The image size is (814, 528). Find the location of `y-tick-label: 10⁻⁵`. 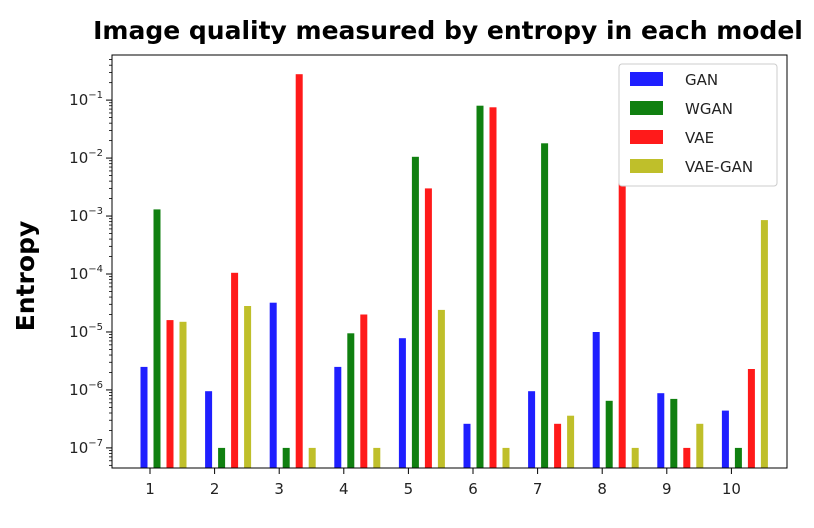

y-tick-label: 10⁻⁵ is located at coordinates (86, 331).